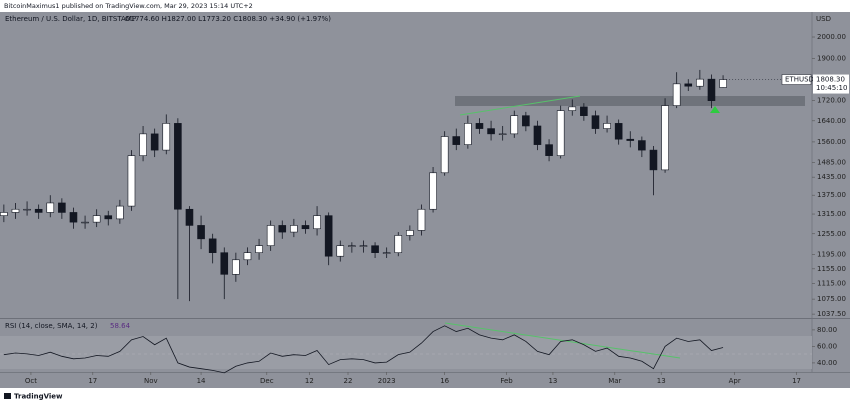  I want to click on y-tick-label: 1720.00, so click(831, 101).